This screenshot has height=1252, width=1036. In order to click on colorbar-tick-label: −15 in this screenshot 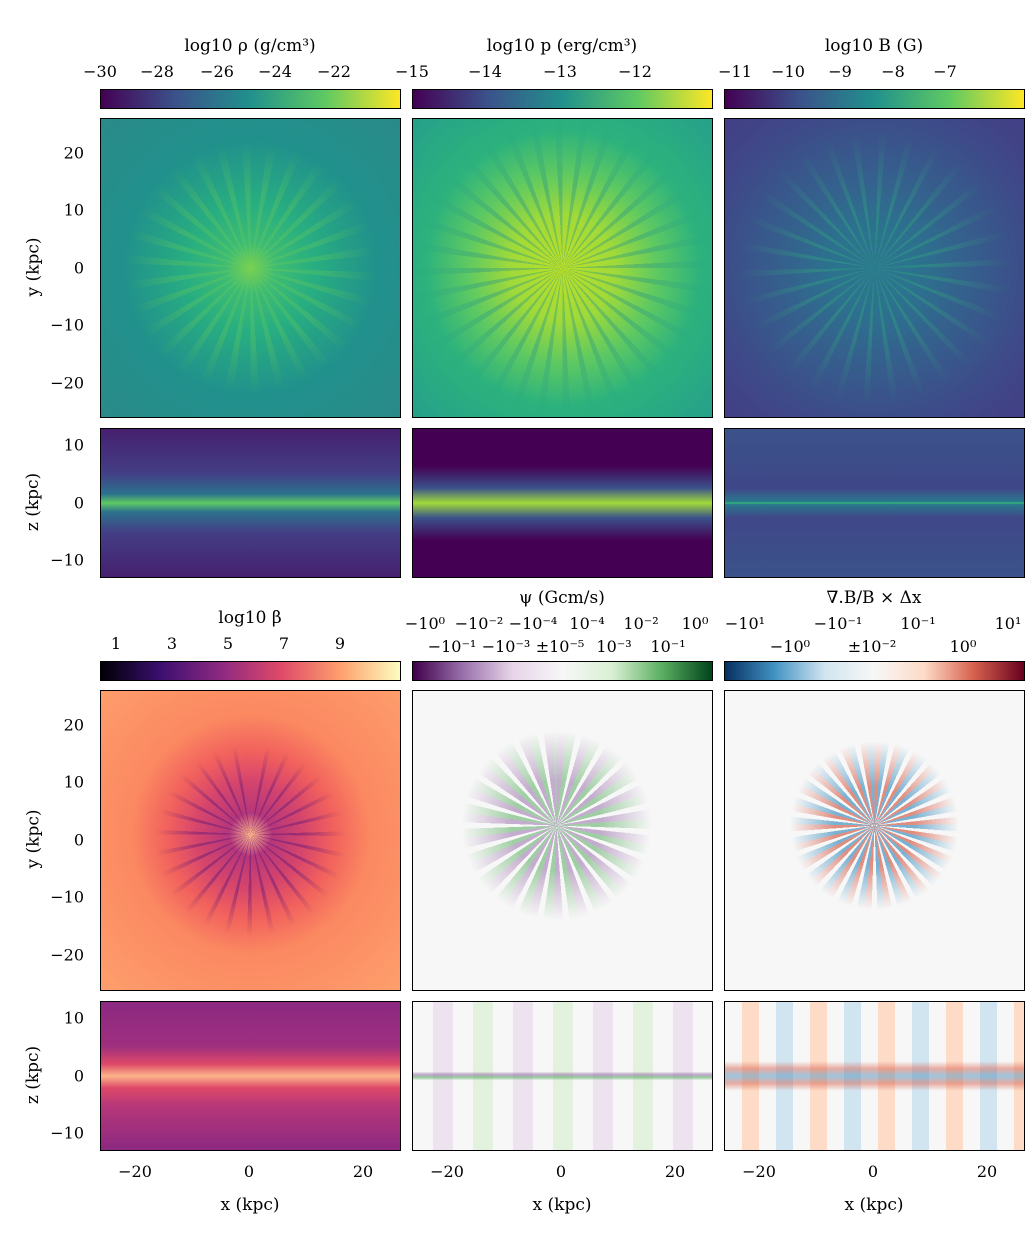, I will do `click(412, 71)`.